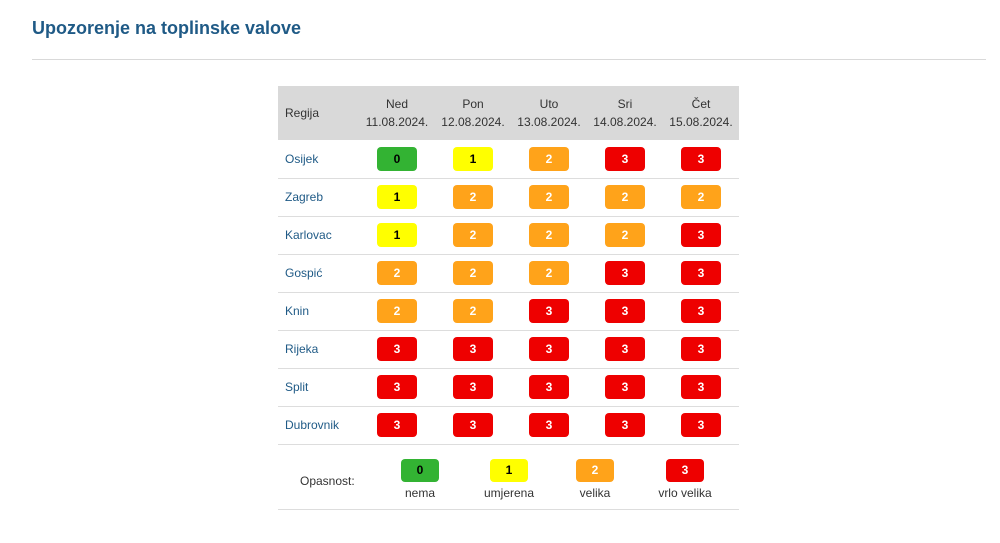  Describe the element at coordinates (701, 113) in the screenshot. I see `day-column-header: Čet 15.08.2024.` at that location.